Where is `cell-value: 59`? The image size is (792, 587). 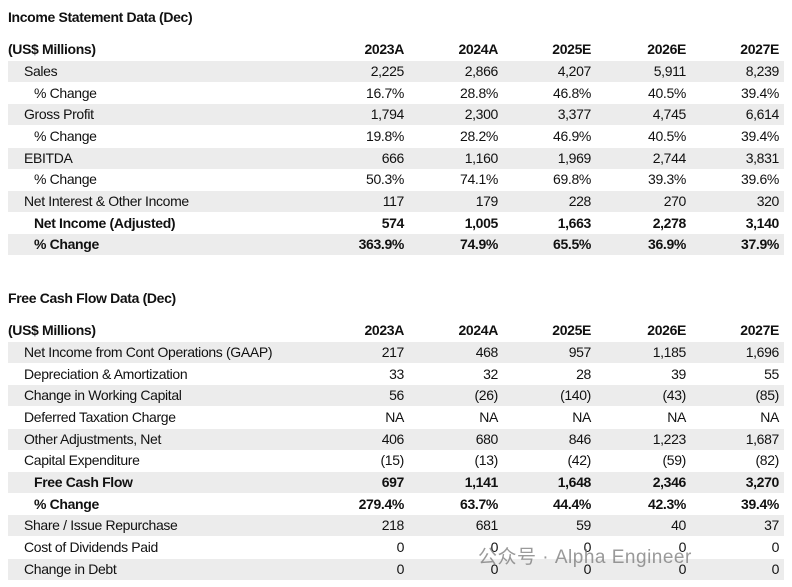
cell-value: 59 is located at coordinates (583, 525).